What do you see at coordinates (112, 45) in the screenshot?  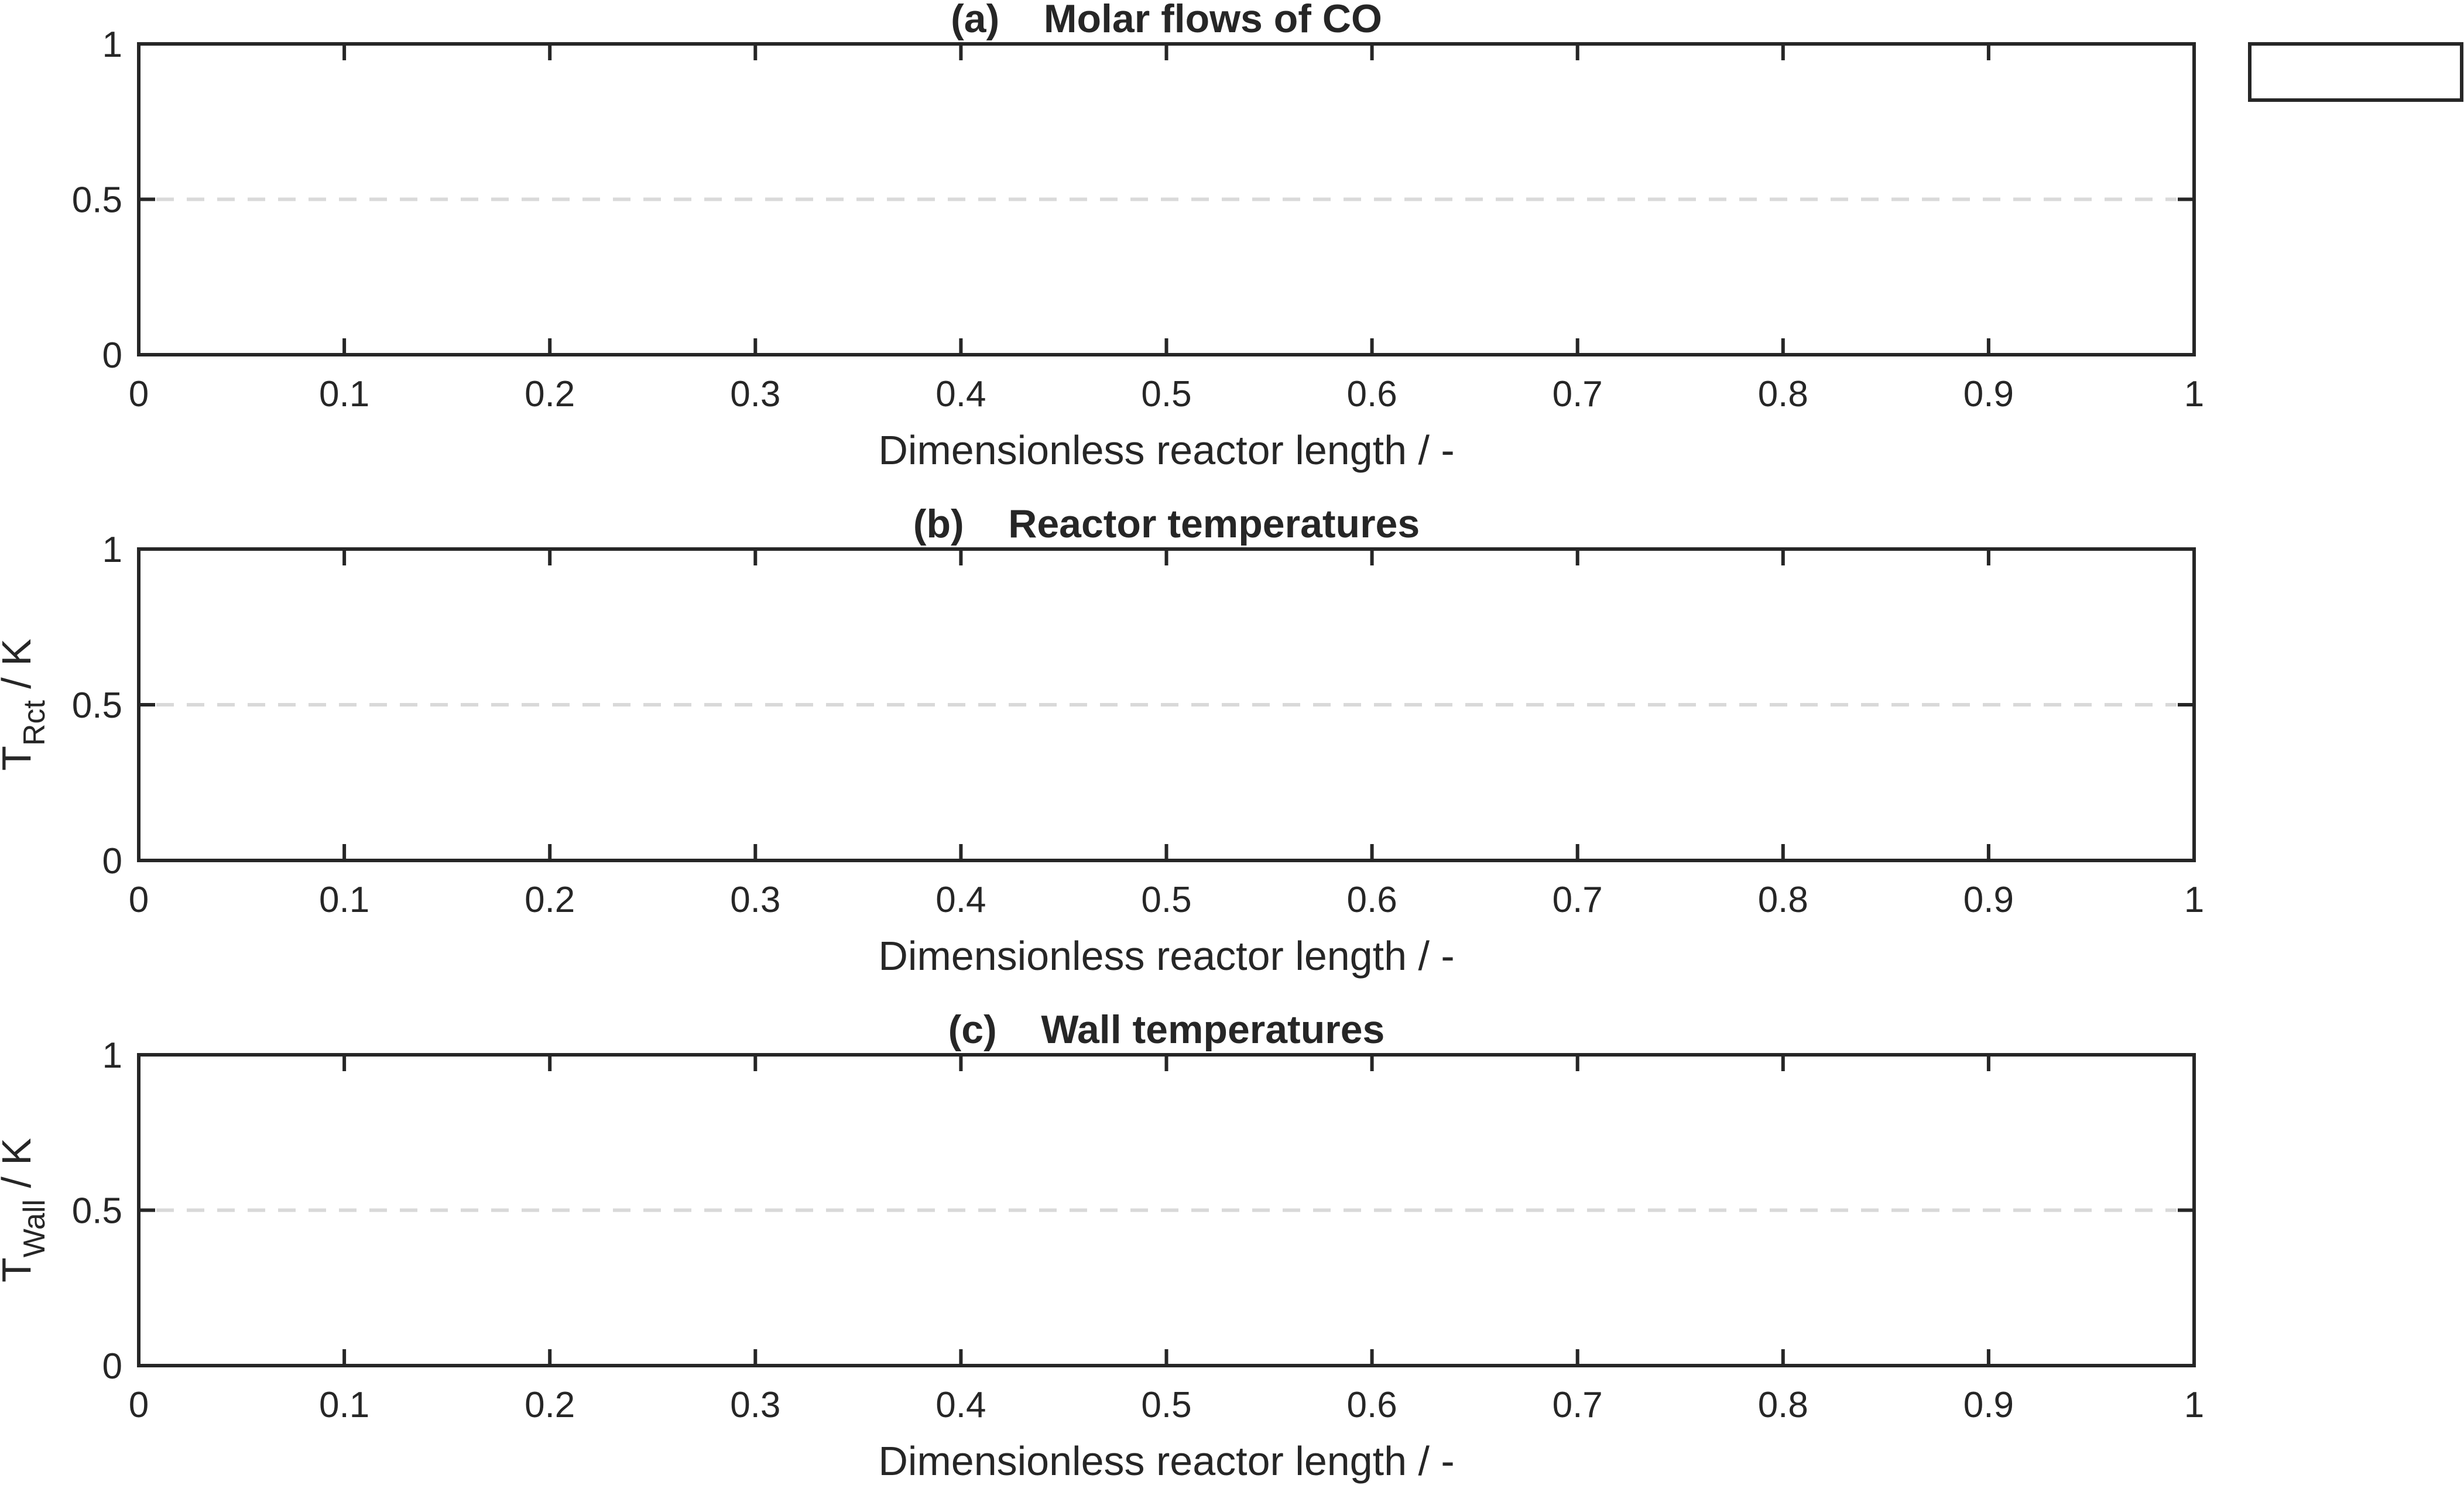 I see `panel-a-ytick-label: 1` at bounding box center [112, 45].